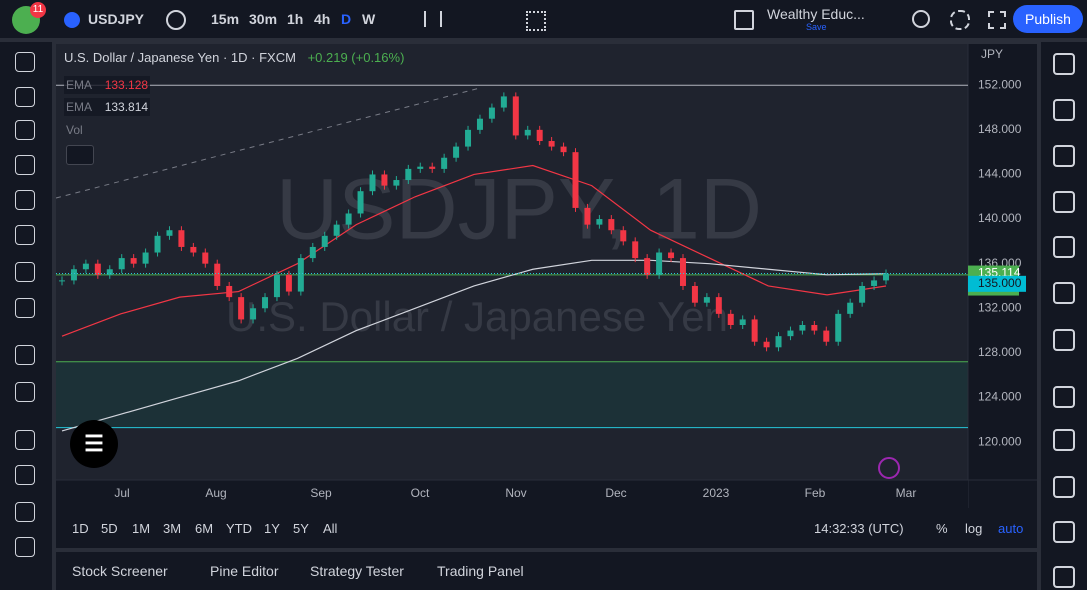 The height and width of the screenshot is (590, 1087). What do you see at coordinates (268, 143) in the screenshot?
I see `trend-line` at bounding box center [268, 143].